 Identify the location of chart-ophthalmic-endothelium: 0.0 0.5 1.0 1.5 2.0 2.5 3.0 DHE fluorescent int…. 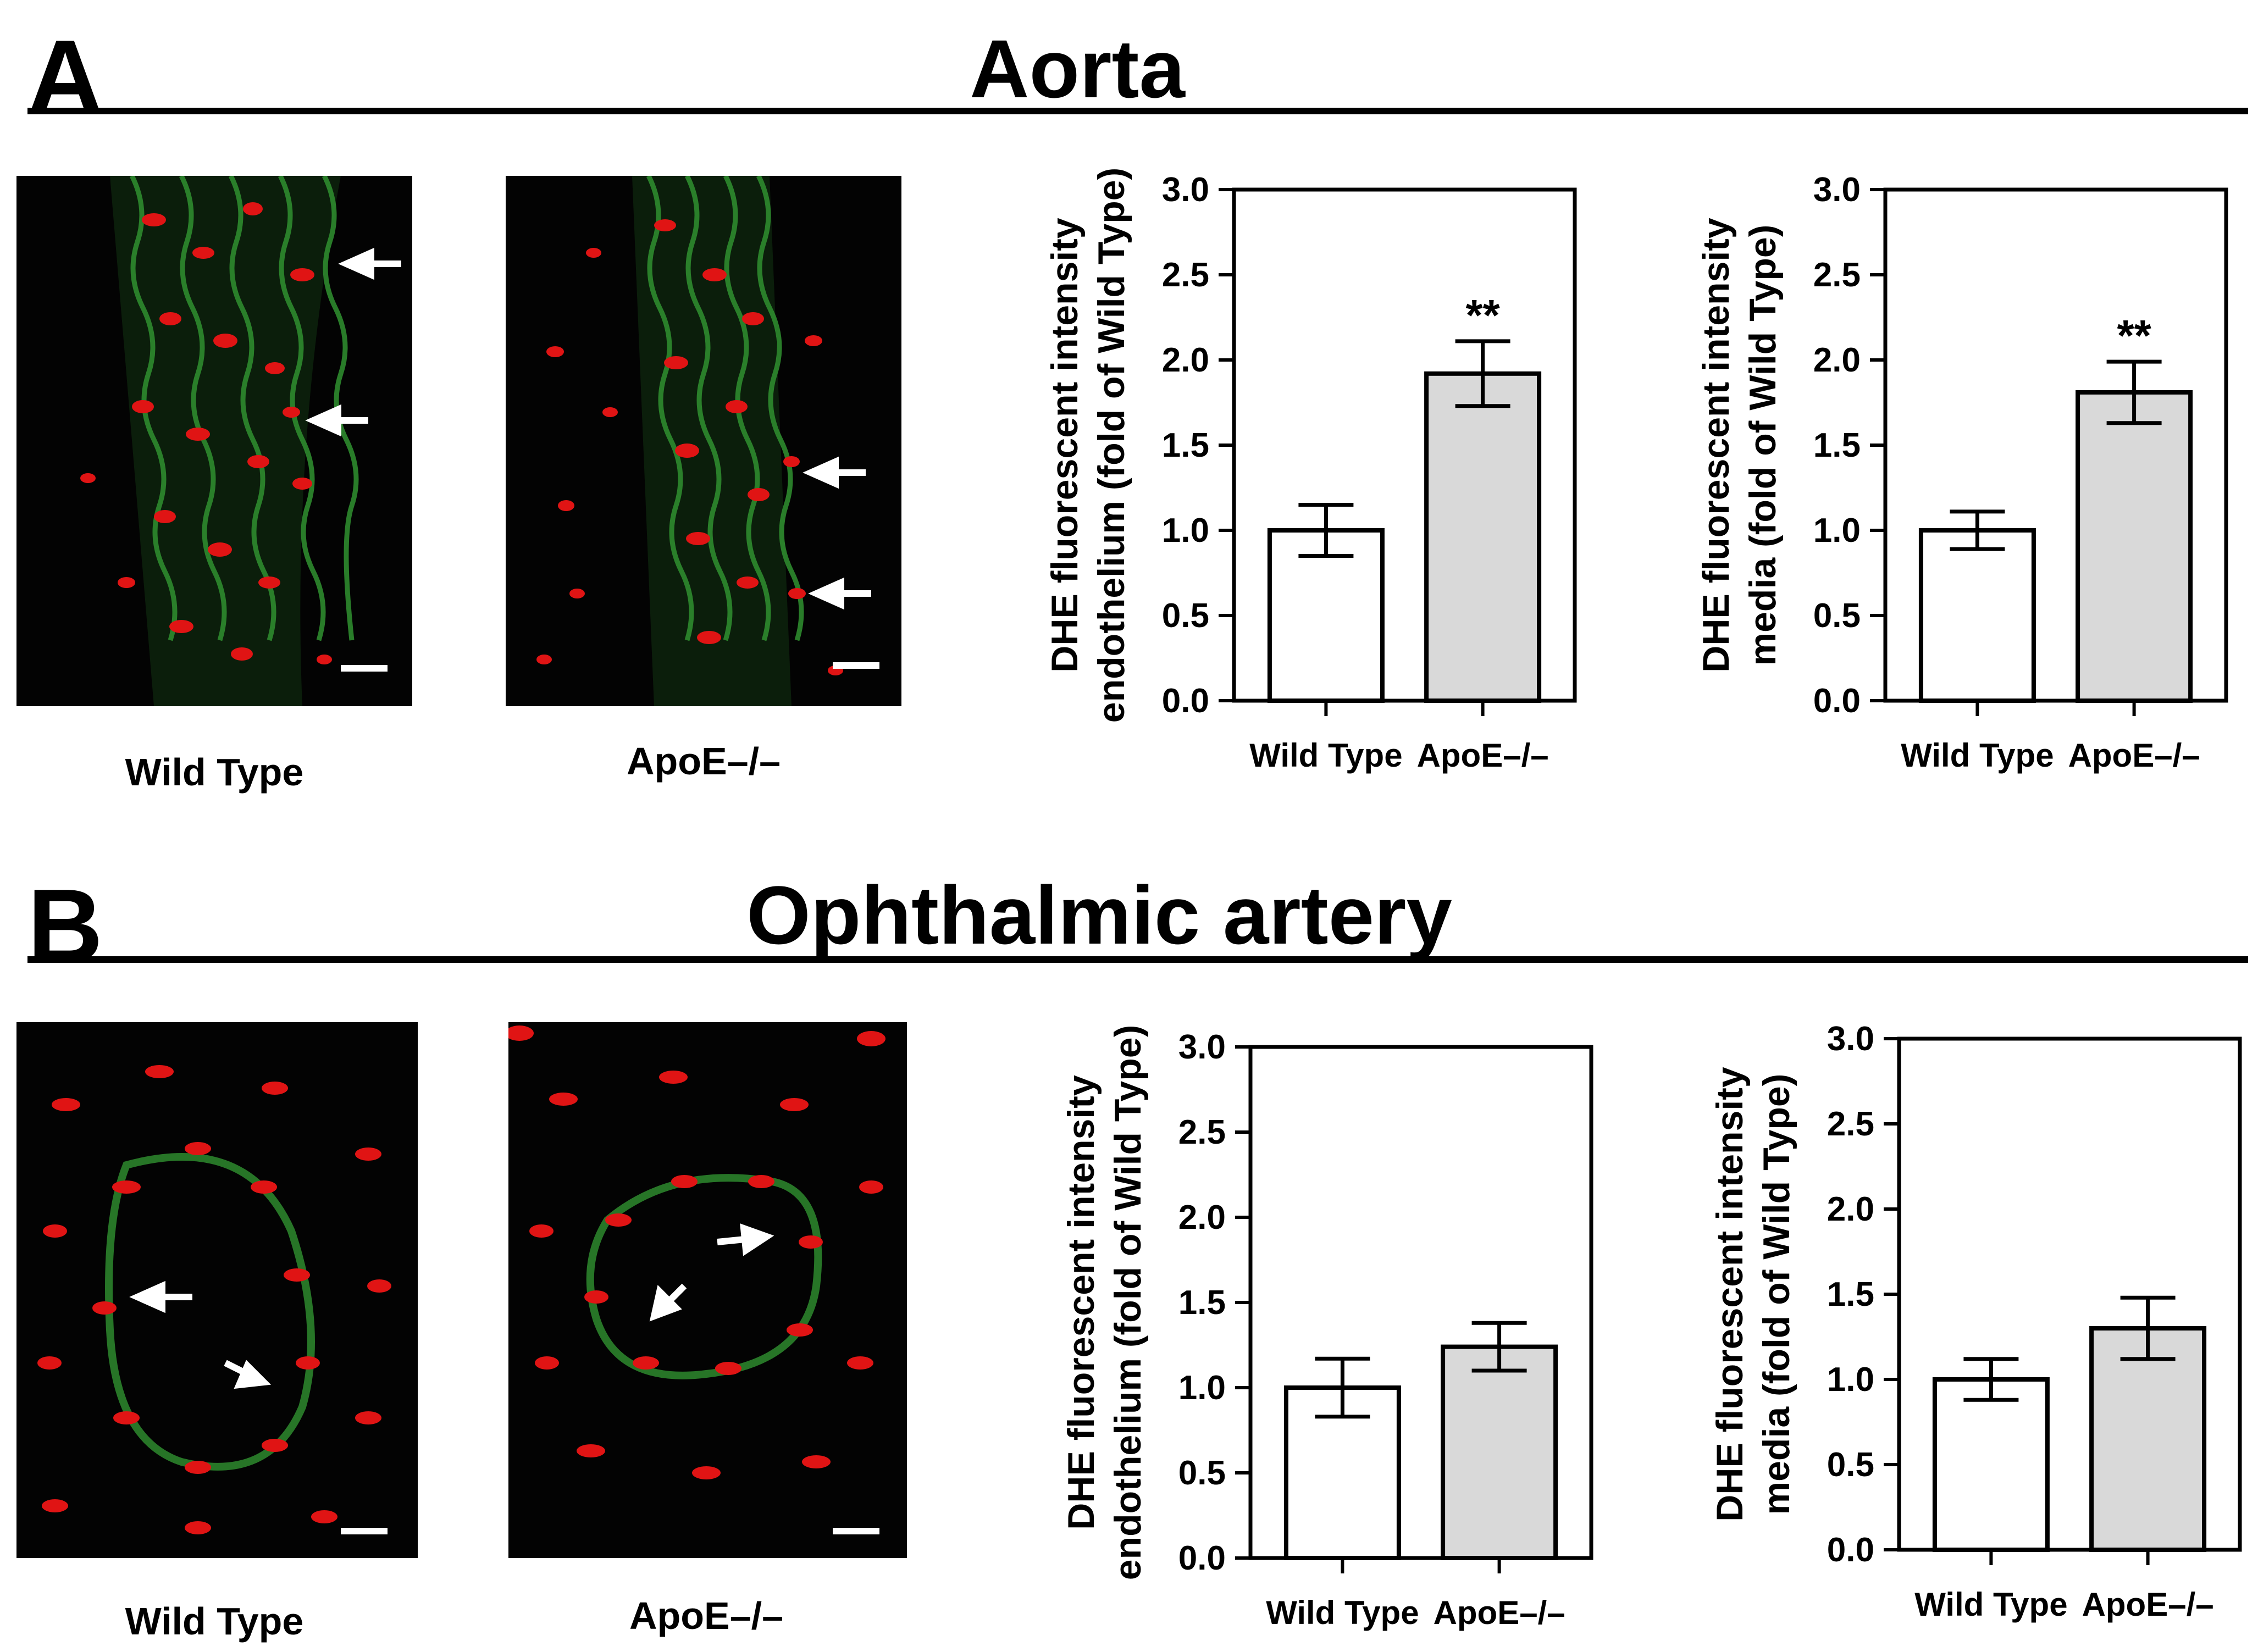
(1326, 1328).